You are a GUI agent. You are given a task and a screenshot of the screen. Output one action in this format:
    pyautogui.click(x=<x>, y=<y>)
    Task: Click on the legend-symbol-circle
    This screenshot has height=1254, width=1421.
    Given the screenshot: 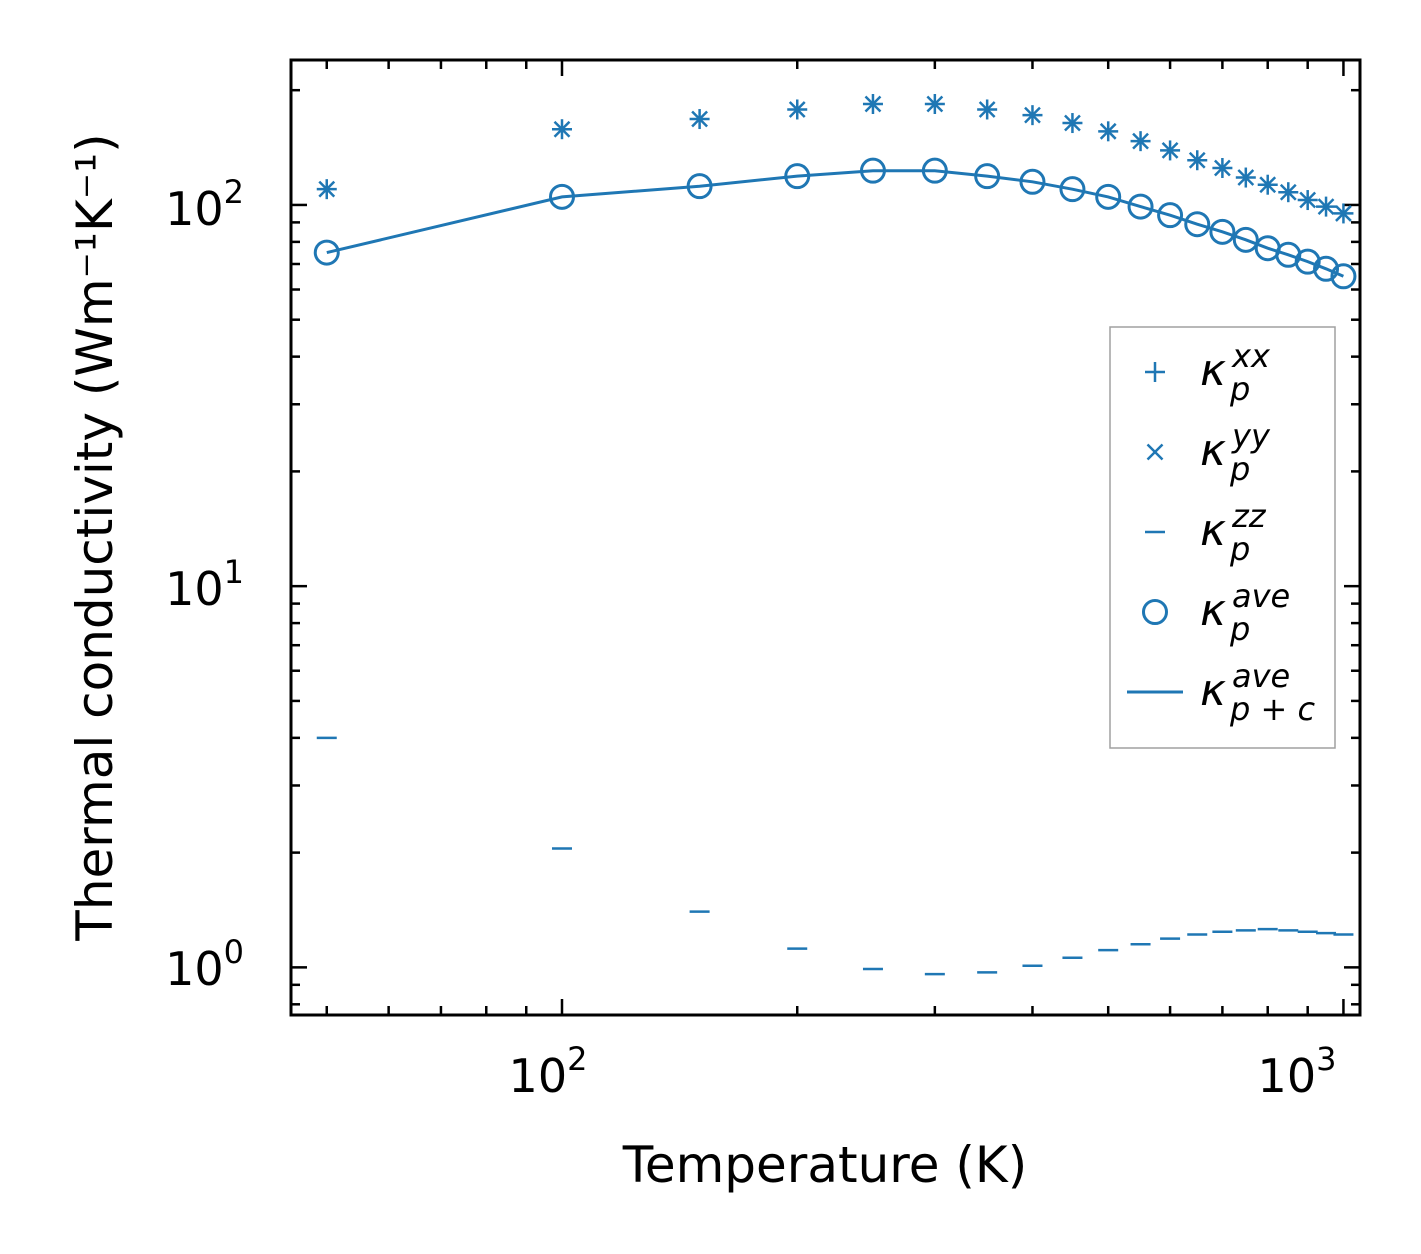 What is the action you would take?
    pyautogui.click(x=1155, y=612)
    